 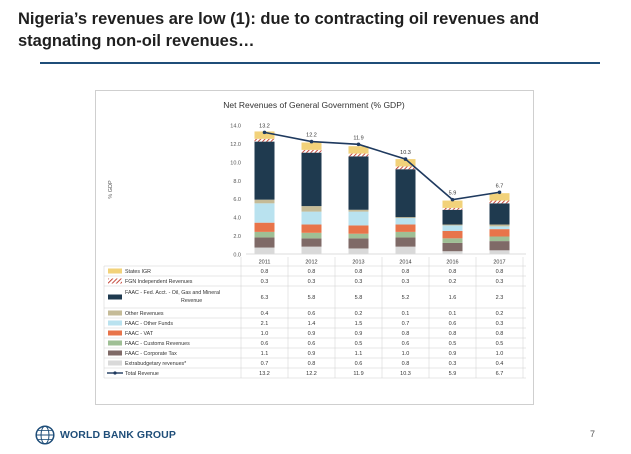 I want to click on total-revenue-line, so click(x=382, y=166).